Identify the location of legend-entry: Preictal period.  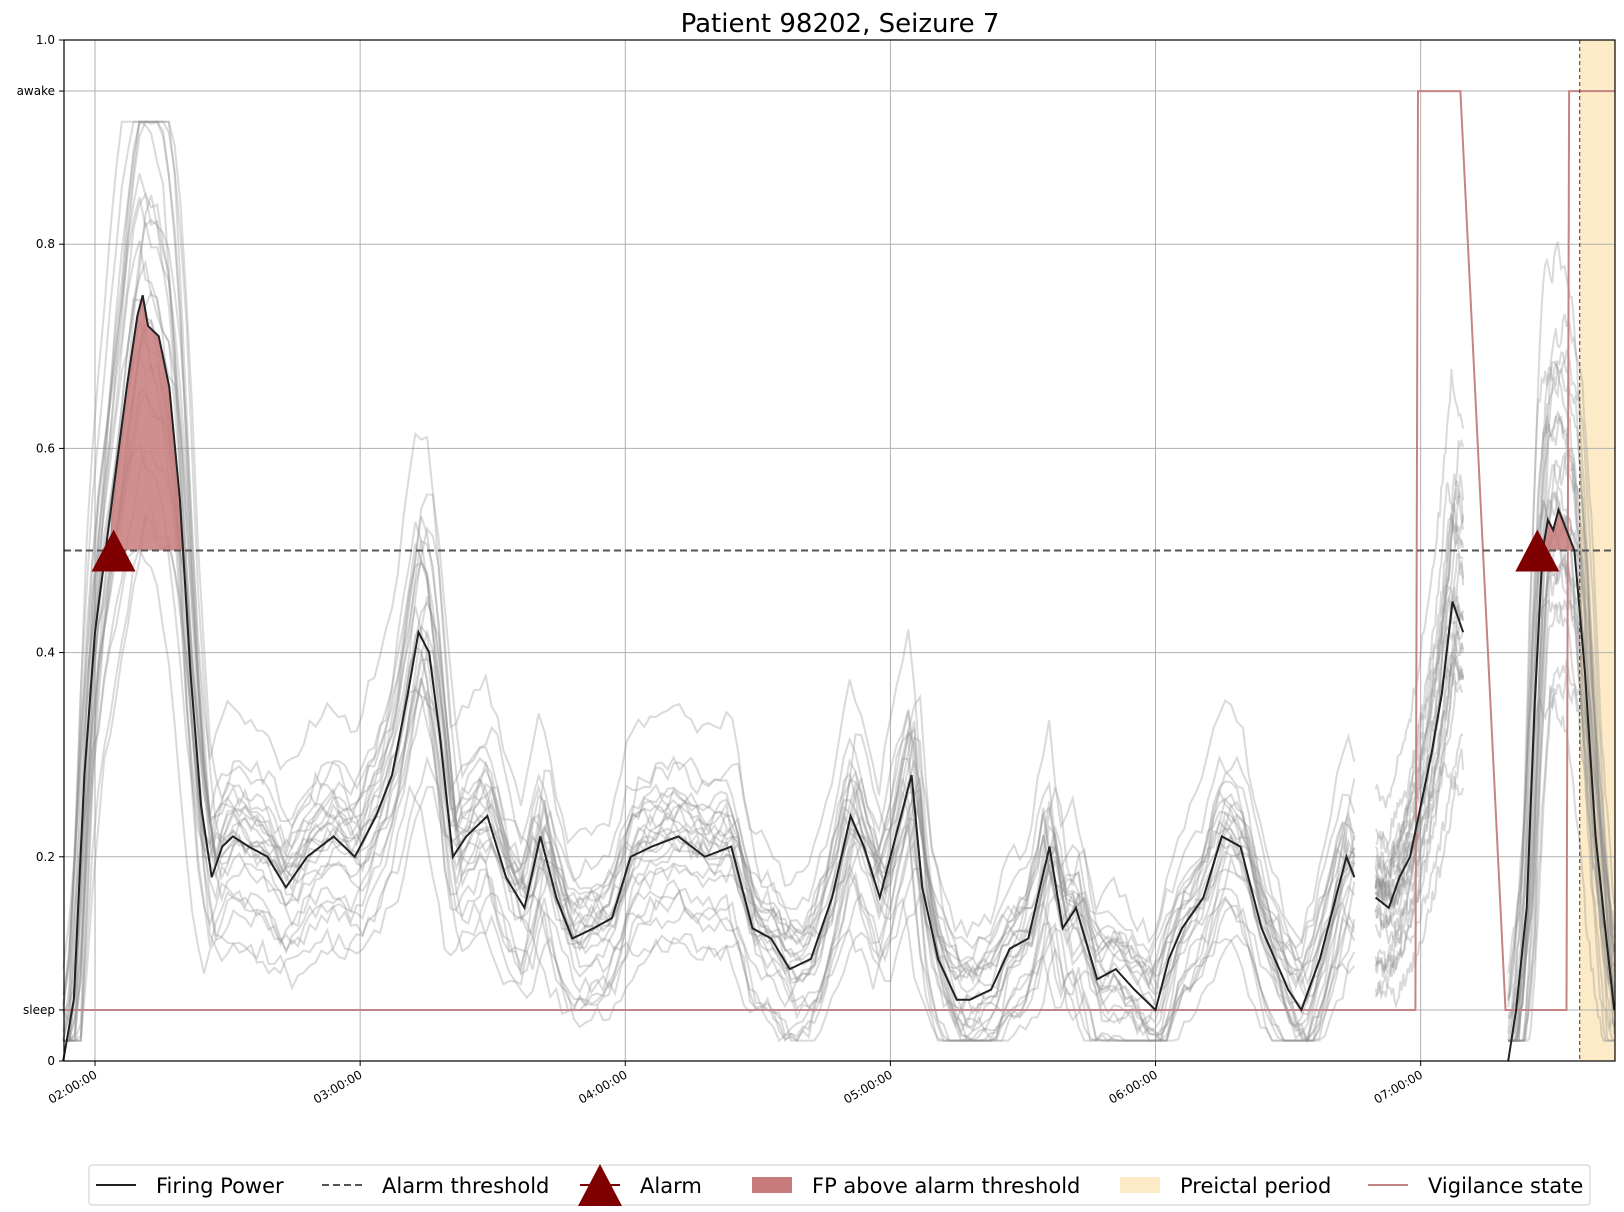
(1225, 1186).